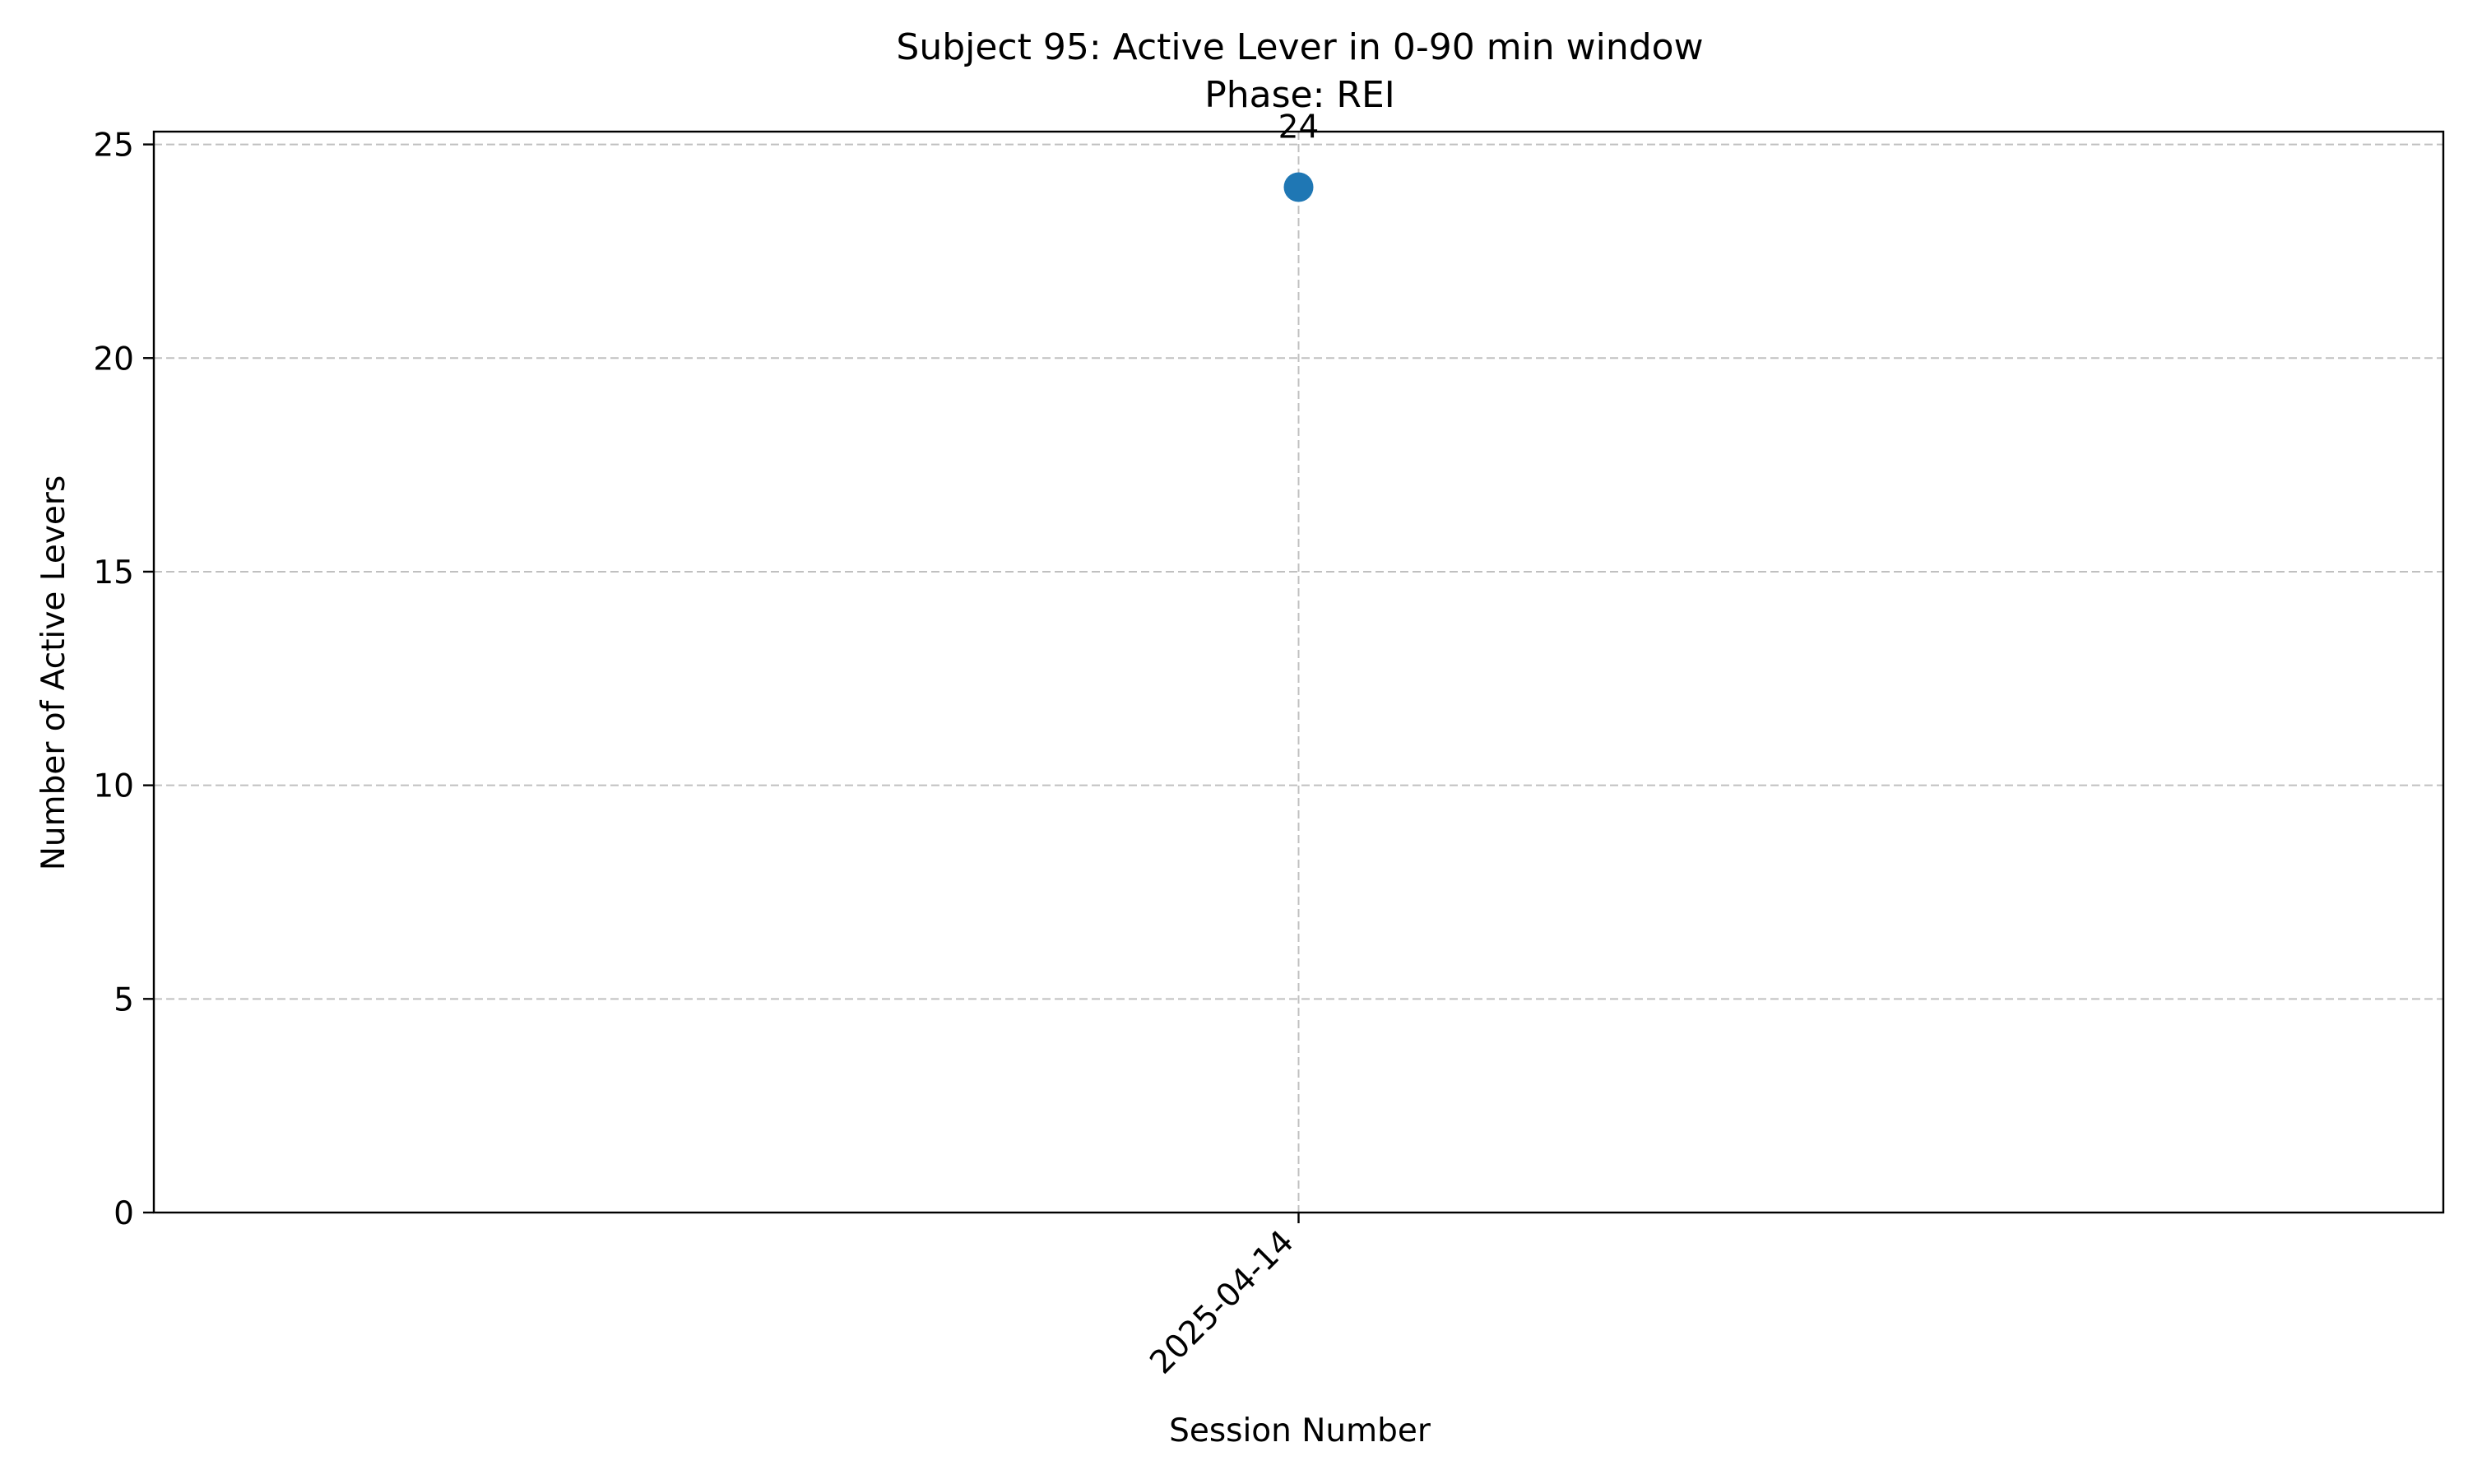 The height and width of the screenshot is (1484, 2468). I want to click on y-tick-label: 15, so click(113, 572).